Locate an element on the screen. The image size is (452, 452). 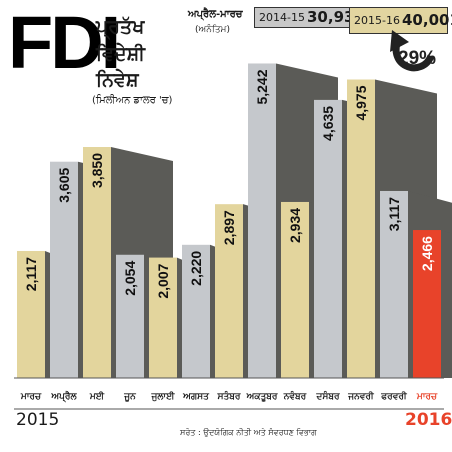
month-label: ਜੁਲਾਈ is located at coordinates (163, 397).